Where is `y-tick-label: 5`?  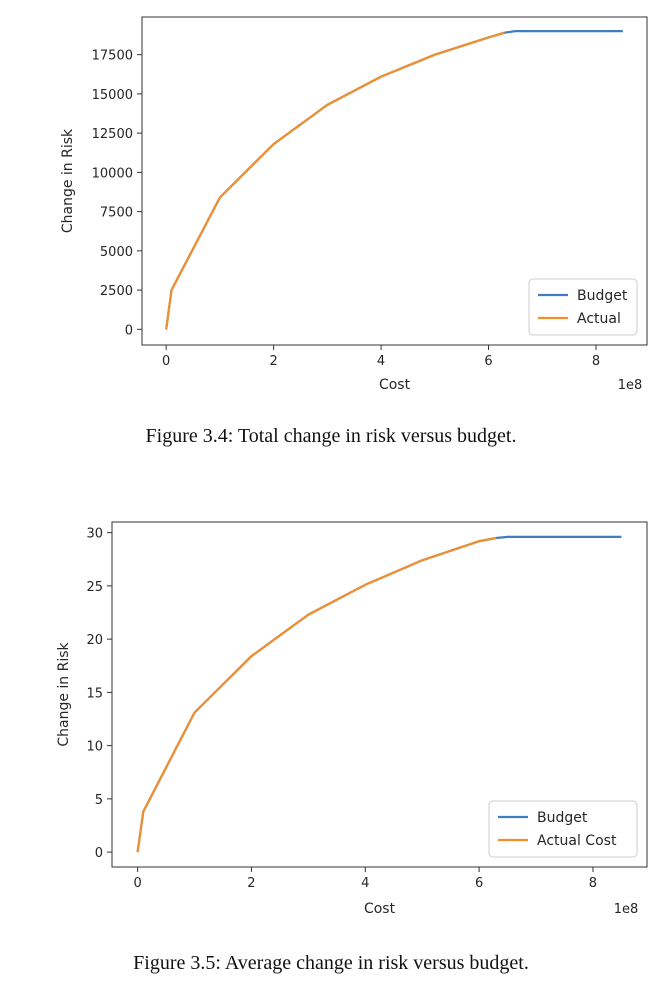
y-tick-label: 5 is located at coordinates (99, 800).